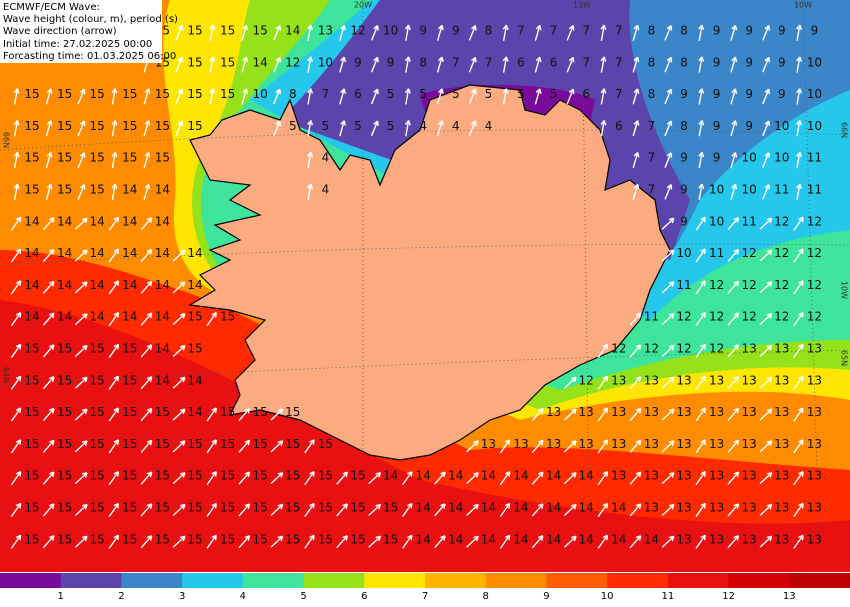 Image resolution: width=850 pixels, height=607 pixels. I want to click on header-line: Wave height (colour, m), period (s), so click(90, 19).